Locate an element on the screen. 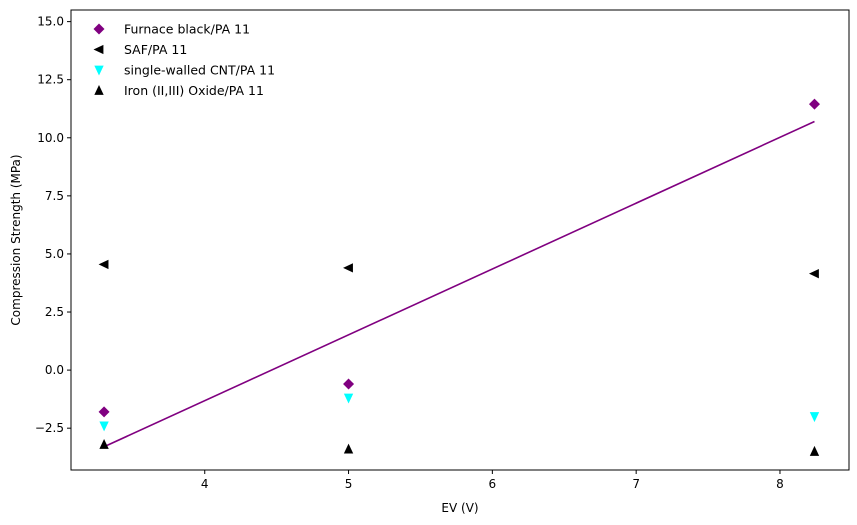  y-tick-label: 15.0 is located at coordinates (50, 22).